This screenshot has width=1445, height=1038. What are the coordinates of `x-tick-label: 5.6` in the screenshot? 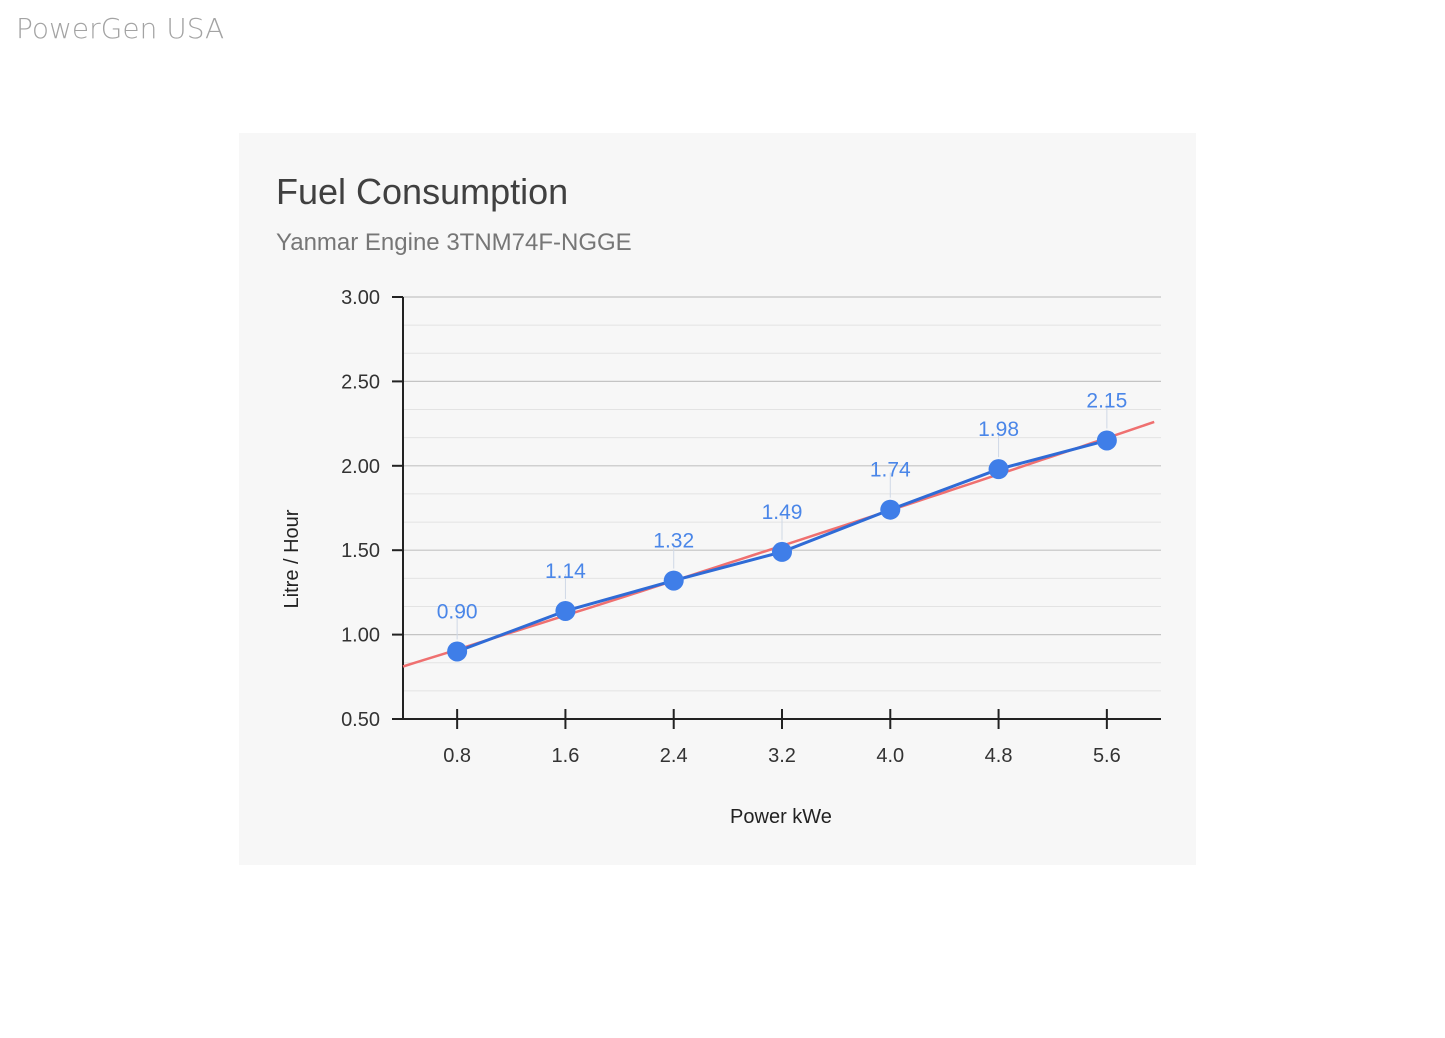 It's located at (1107, 756).